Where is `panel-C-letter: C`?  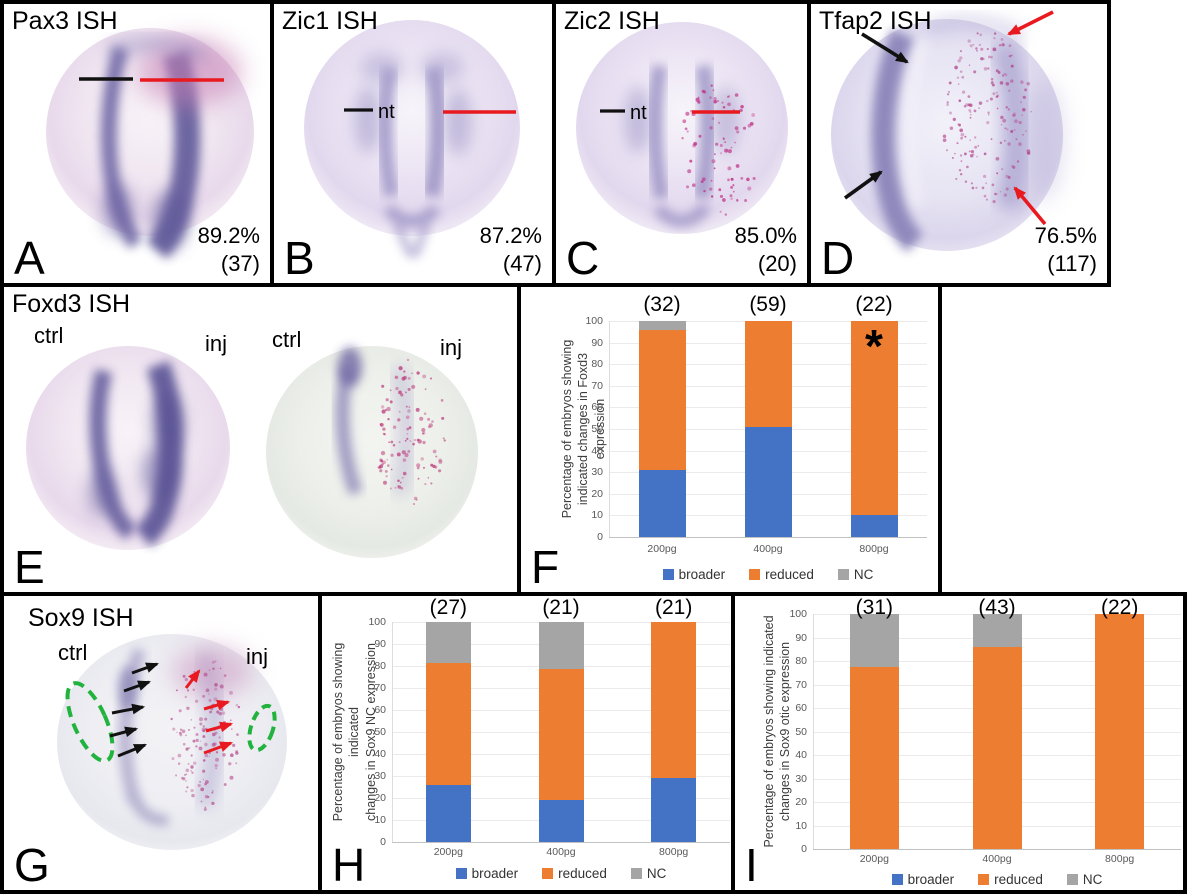 panel-C-letter: C is located at coordinates (583, 258).